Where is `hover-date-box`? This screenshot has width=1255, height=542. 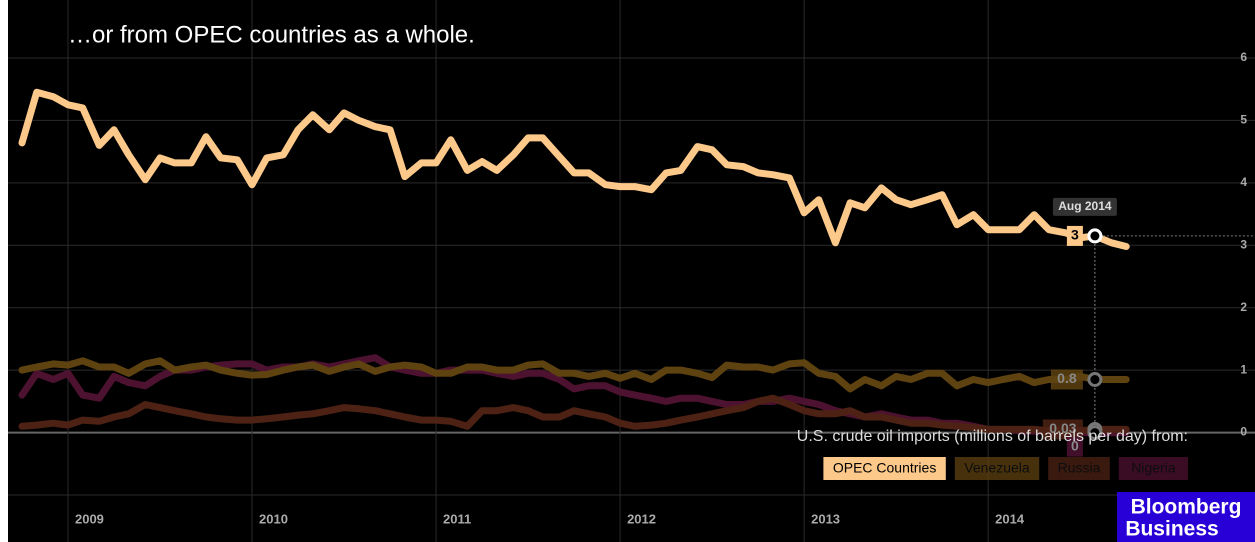 hover-date-box is located at coordinates (1084, 206).